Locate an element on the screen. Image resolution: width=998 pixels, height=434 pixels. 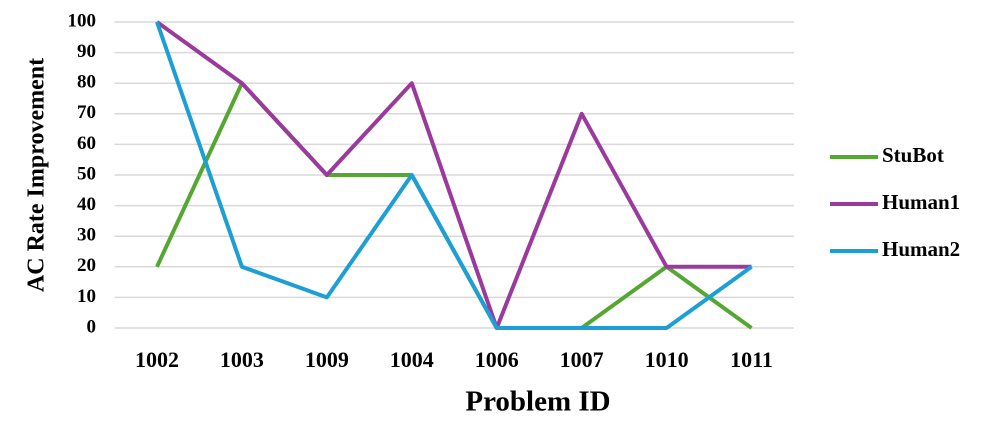
x-axis-title: Problem ID is located at coordinates (537, 402).